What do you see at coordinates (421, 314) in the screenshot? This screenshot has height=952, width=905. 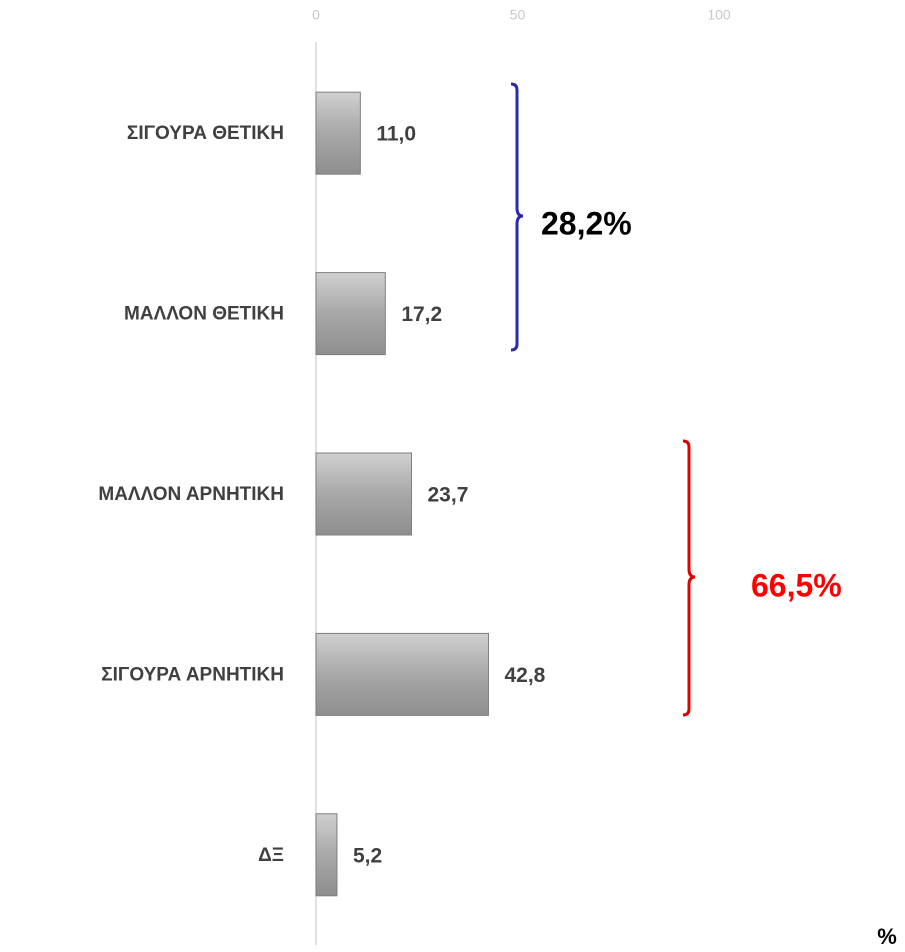 I see `value-label: 17,2` at bounding box center [421, 314].